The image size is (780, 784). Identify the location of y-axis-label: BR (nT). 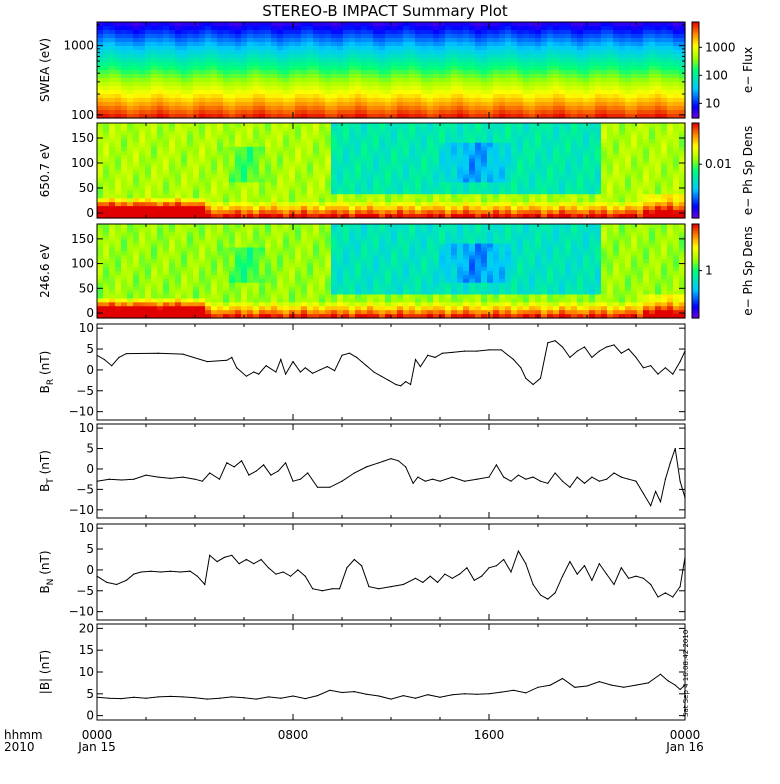
(47, 372).